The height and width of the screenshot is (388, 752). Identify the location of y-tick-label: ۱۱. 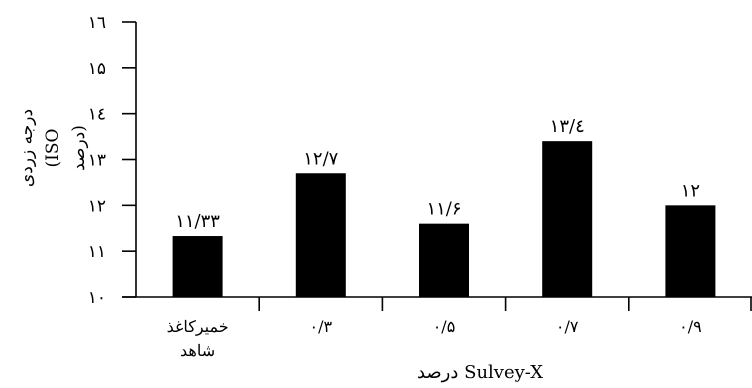
(97, 252).